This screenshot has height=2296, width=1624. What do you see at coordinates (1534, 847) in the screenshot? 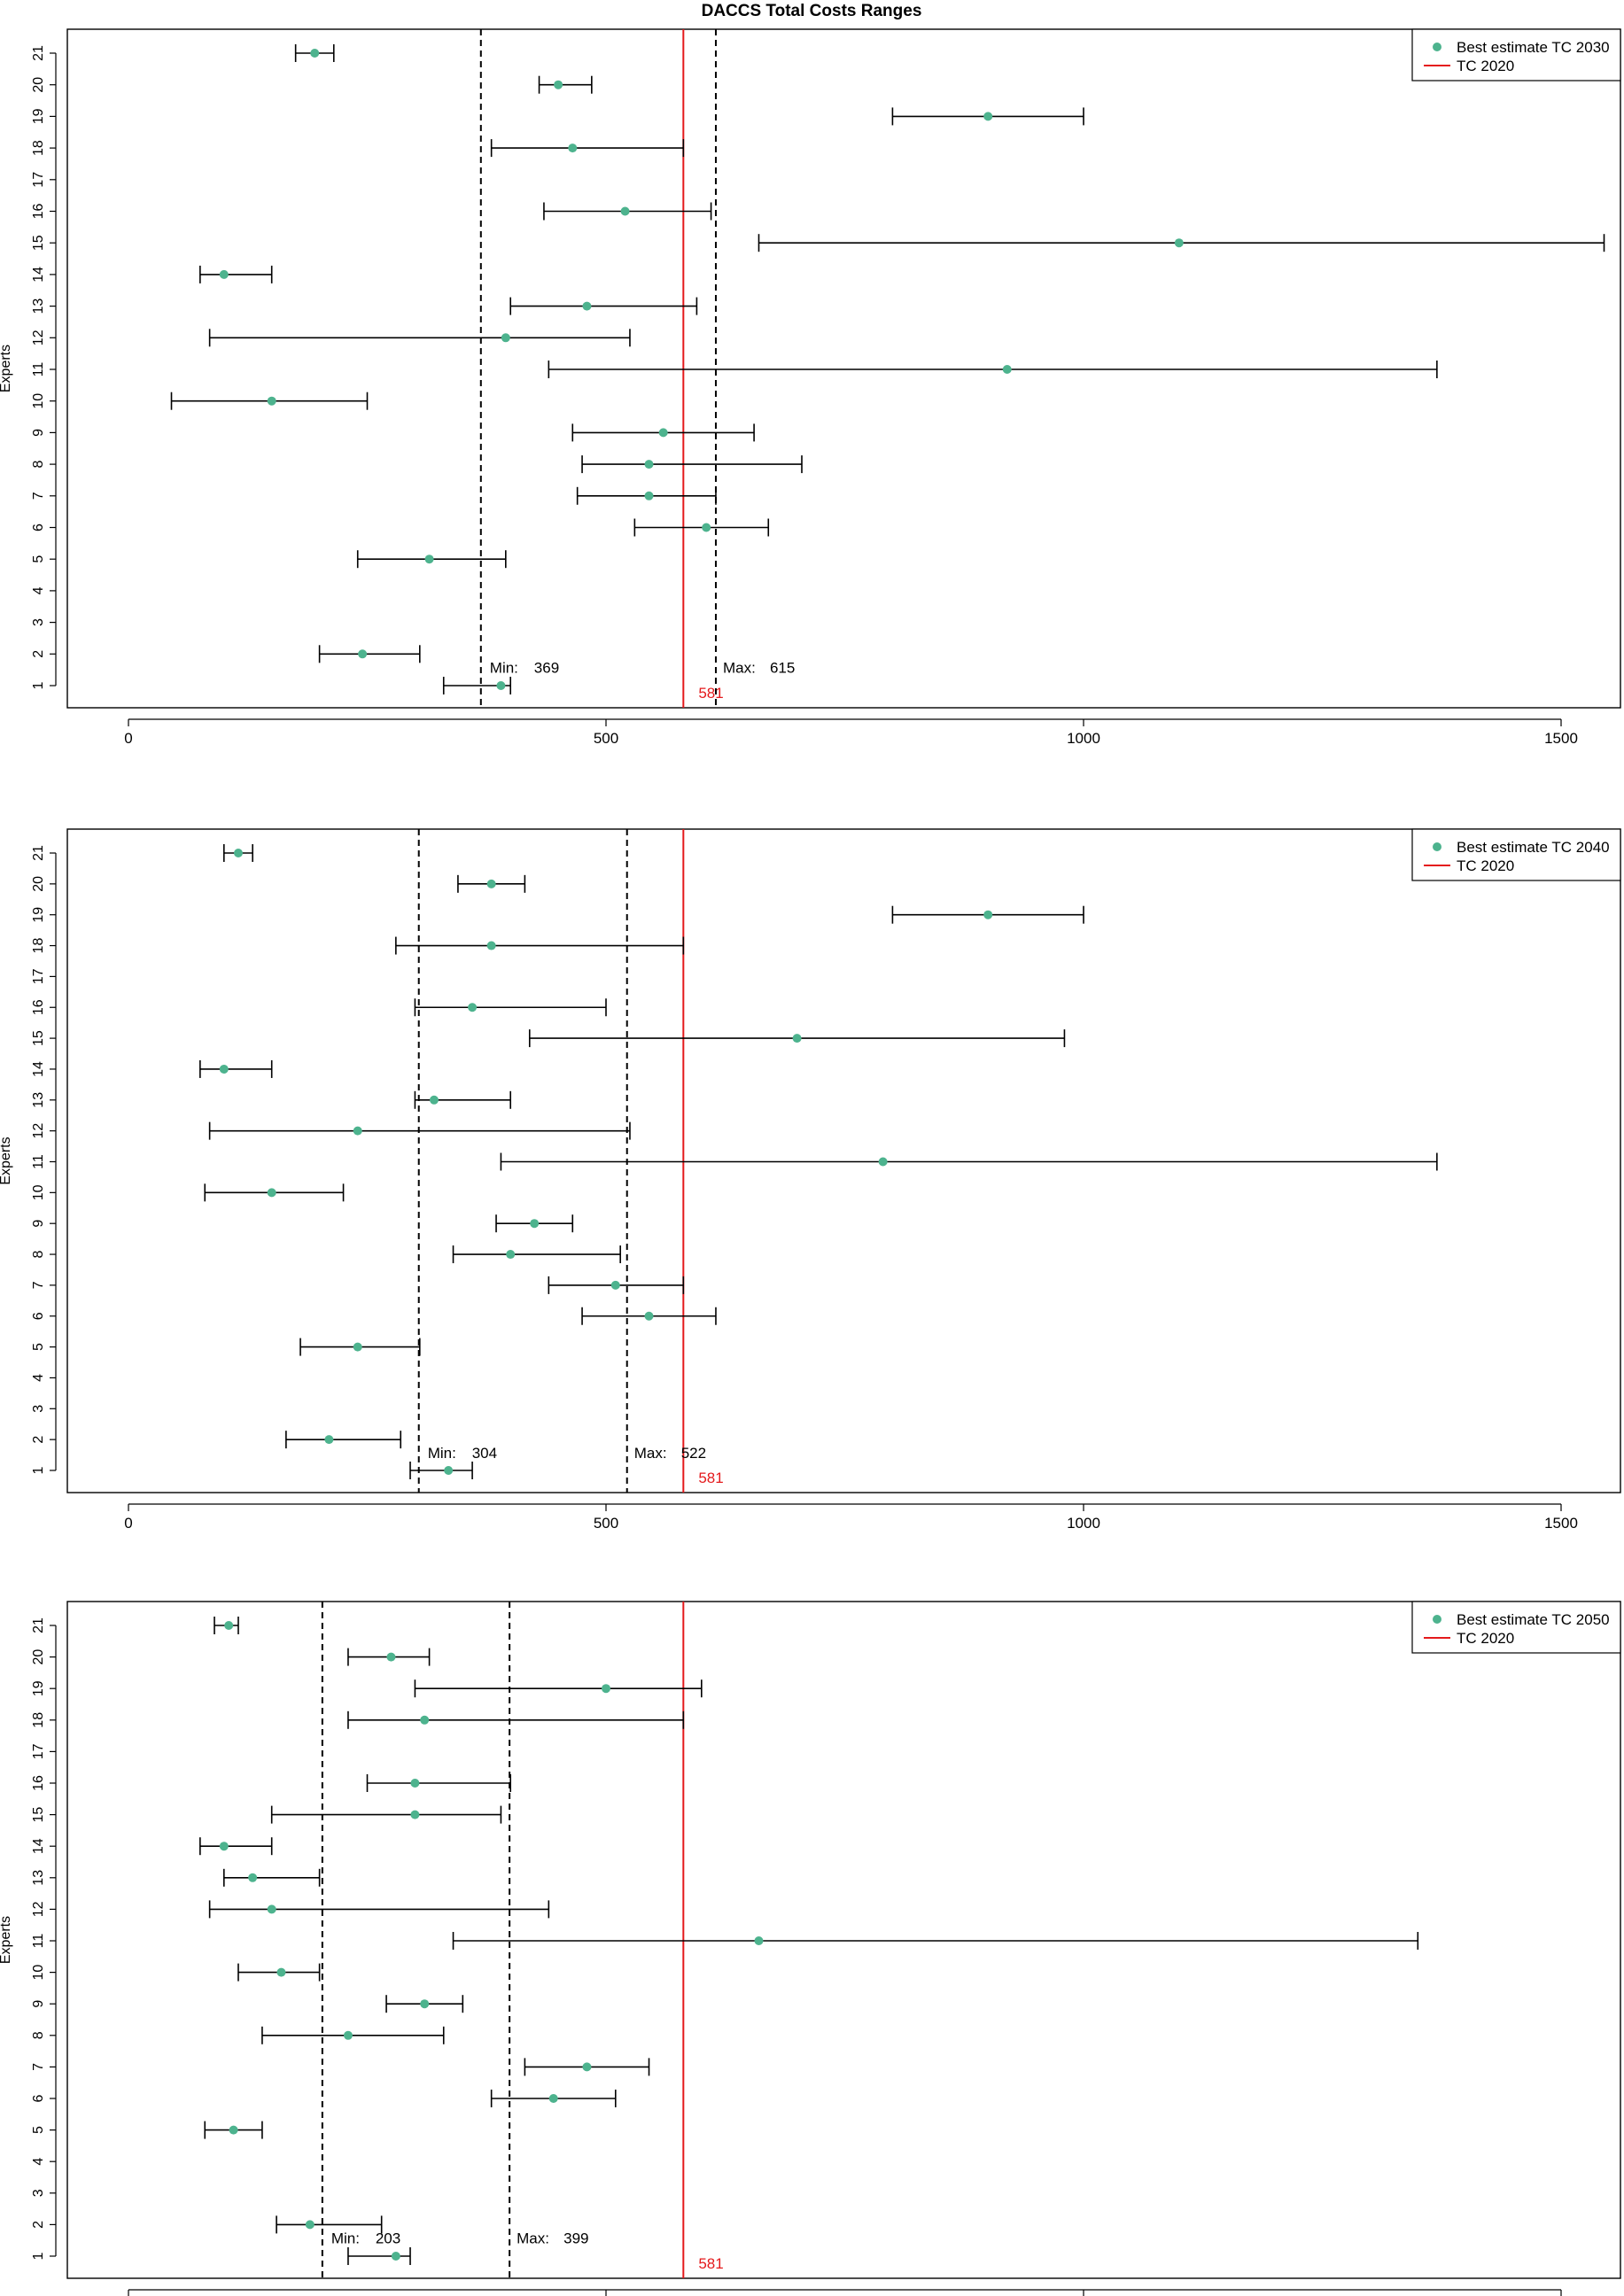
I see `legend-entry-best-estimate: Best estimate TC 2040` at bounding box center [1534, 847].